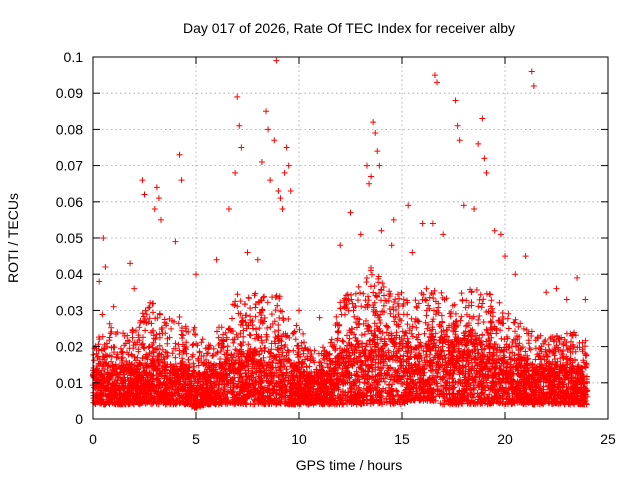 This screenshot has width=640, height=480. Describe the element at coordinates (505, 439) in the screenshot. I see `x-tick-label: 20` at that location.